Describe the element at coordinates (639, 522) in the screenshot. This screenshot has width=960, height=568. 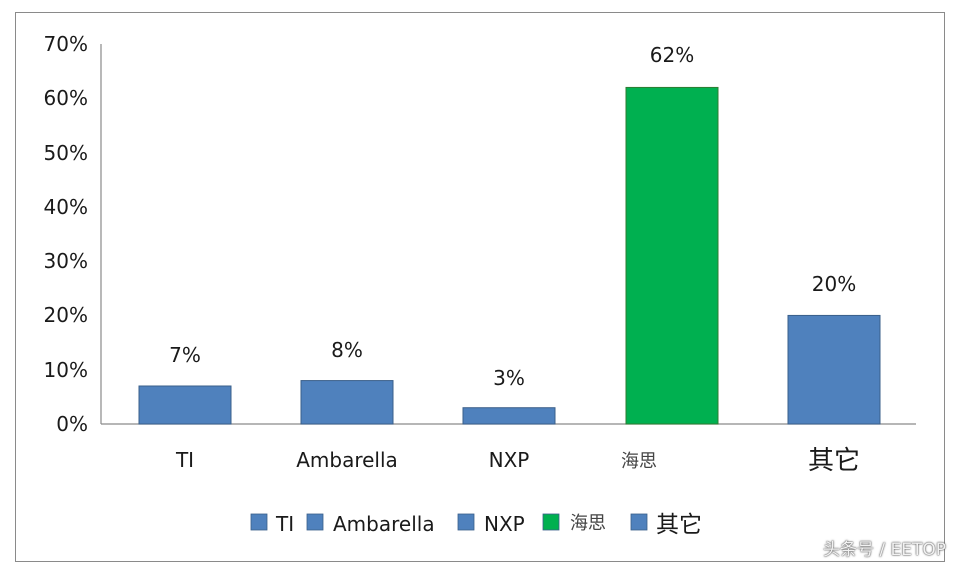
I see `legend-swatch-other` at that location.